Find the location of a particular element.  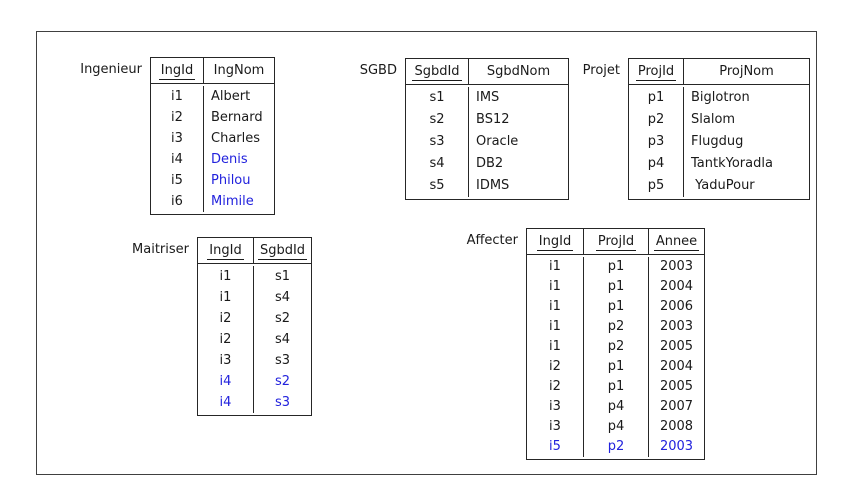

table-cell: Flugdug is located at coordinates (717, 141).